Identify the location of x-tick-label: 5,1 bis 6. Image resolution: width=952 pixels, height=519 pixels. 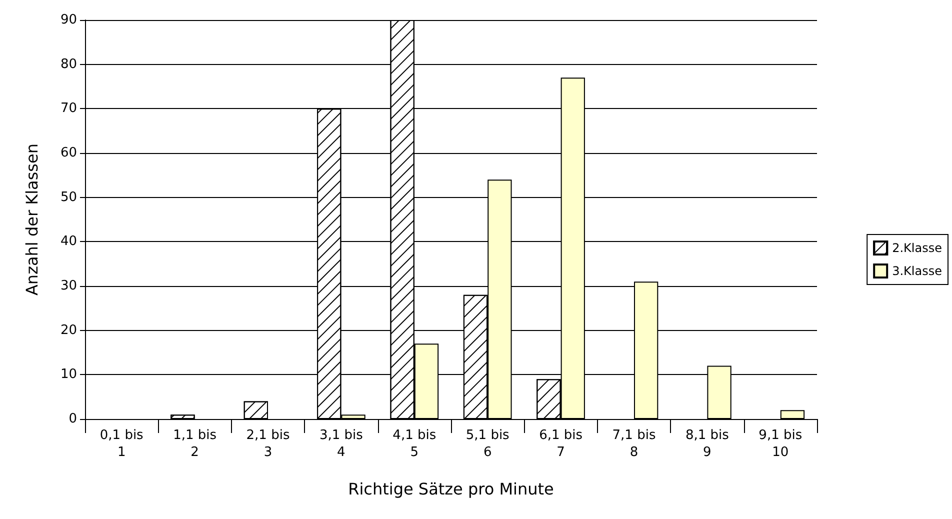
(488, 444).